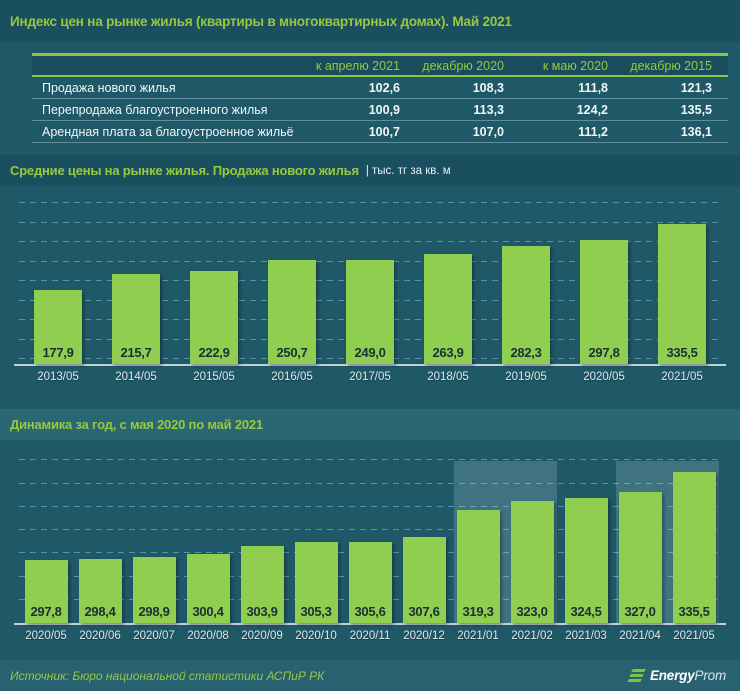 Image resolution: width=740 pixels, height=691 pixels. I want to click on bar: 300,4, so click(208, 588).